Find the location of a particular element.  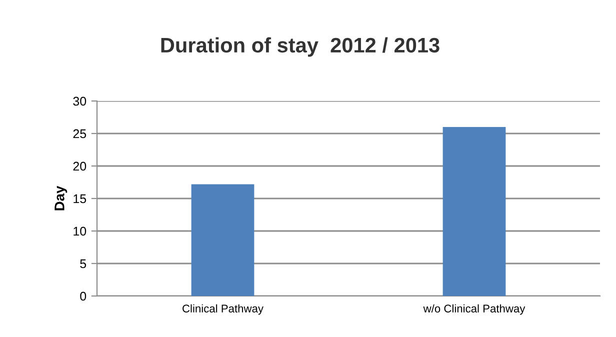

y-tick-label: 20 is located at coordinates (79, 166).